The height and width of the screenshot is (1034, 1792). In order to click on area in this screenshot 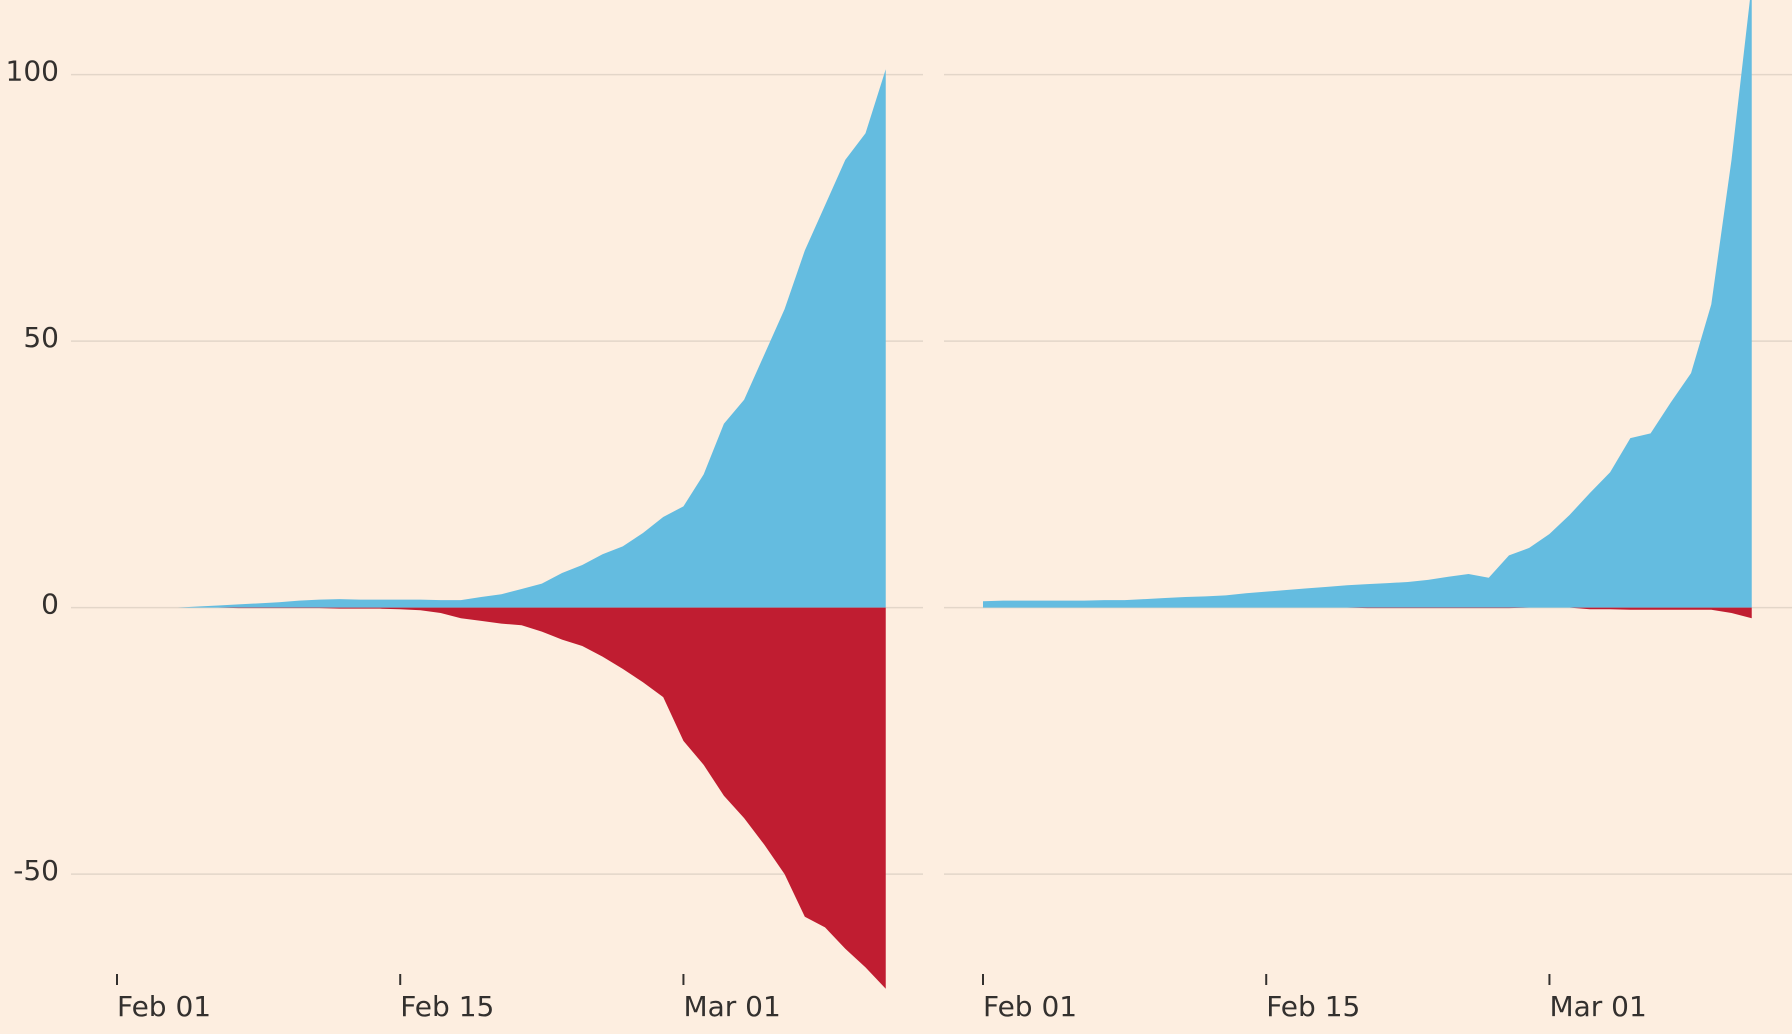, I will do `click(1367, 613)`.